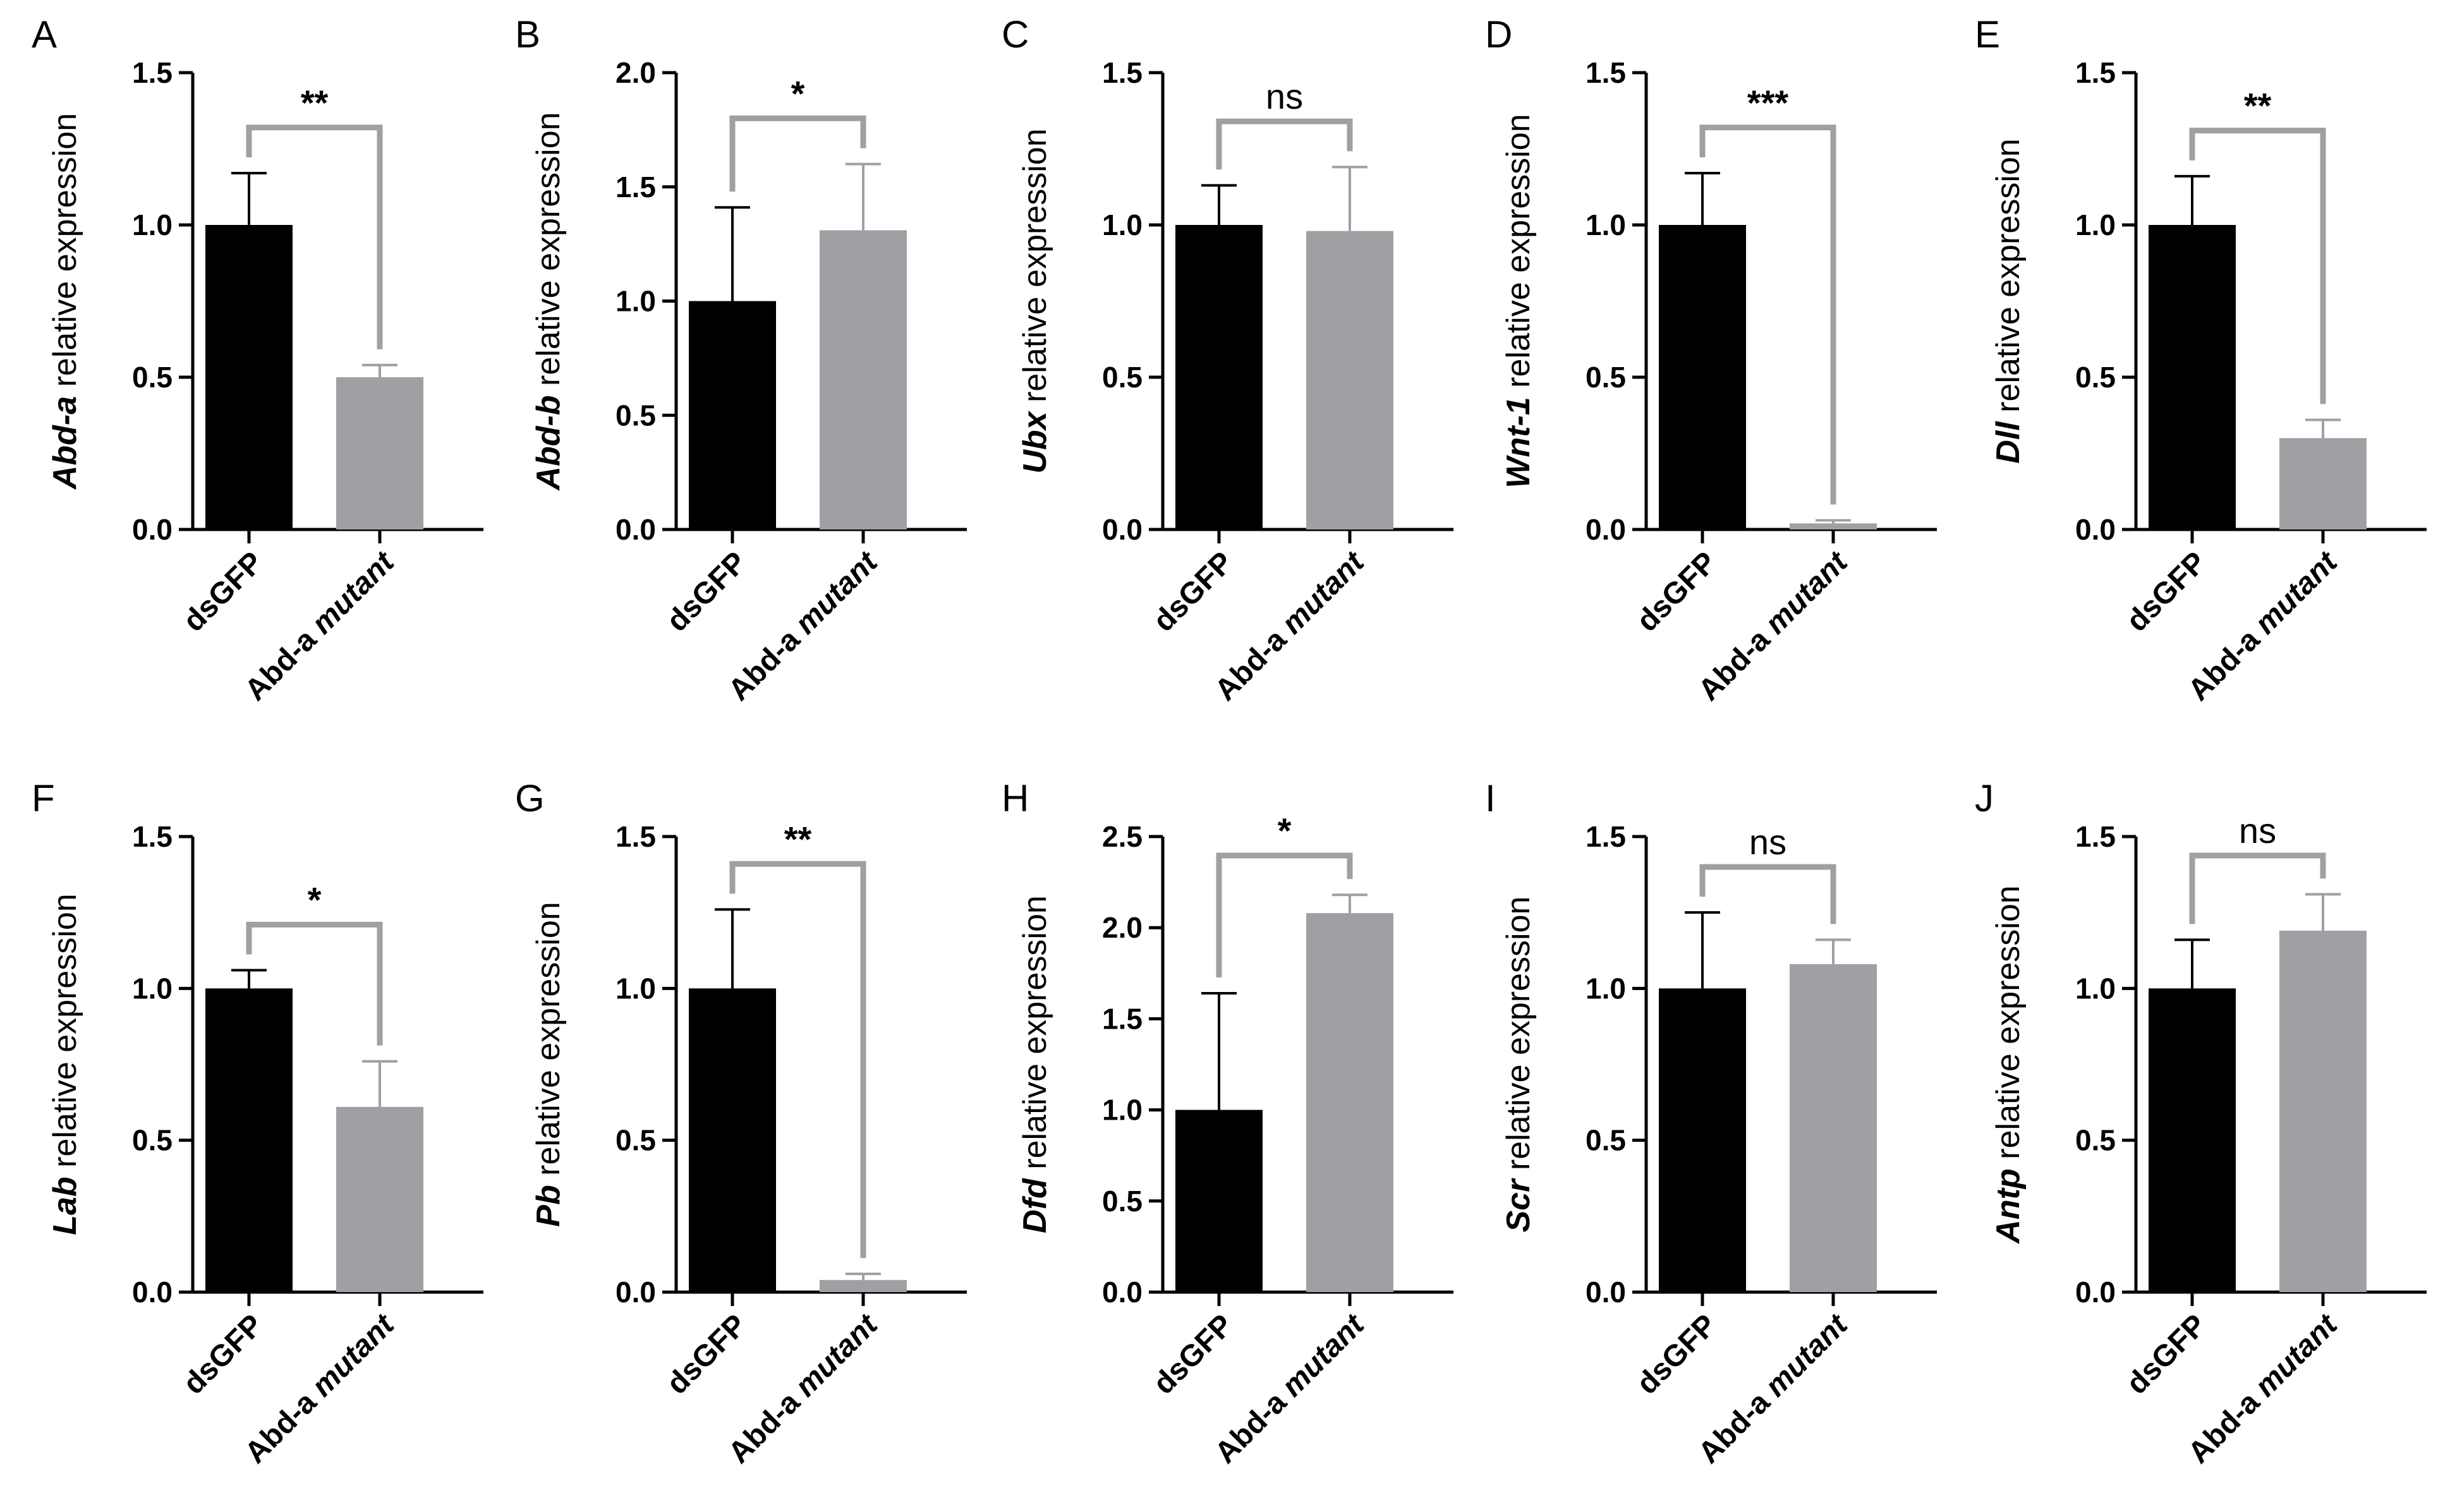  What do you see at coordinates (2008, 443) in the screenshot?
I see `y-axis-gene-name: Dll` at bounding box center [2008, 443].